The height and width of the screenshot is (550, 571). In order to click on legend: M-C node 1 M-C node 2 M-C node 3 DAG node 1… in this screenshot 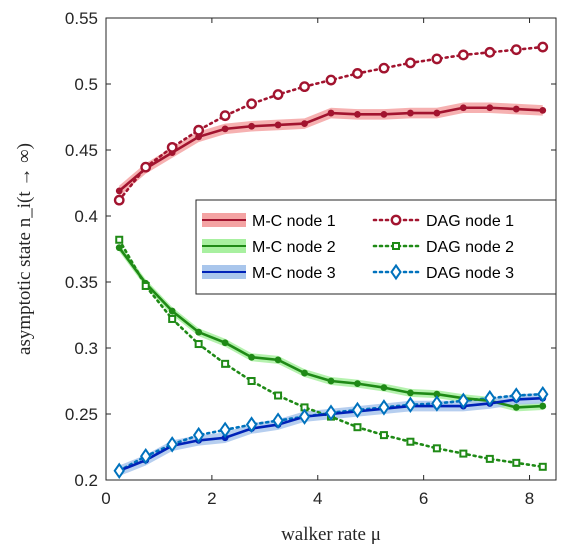, I will do `click(376, 247)`.